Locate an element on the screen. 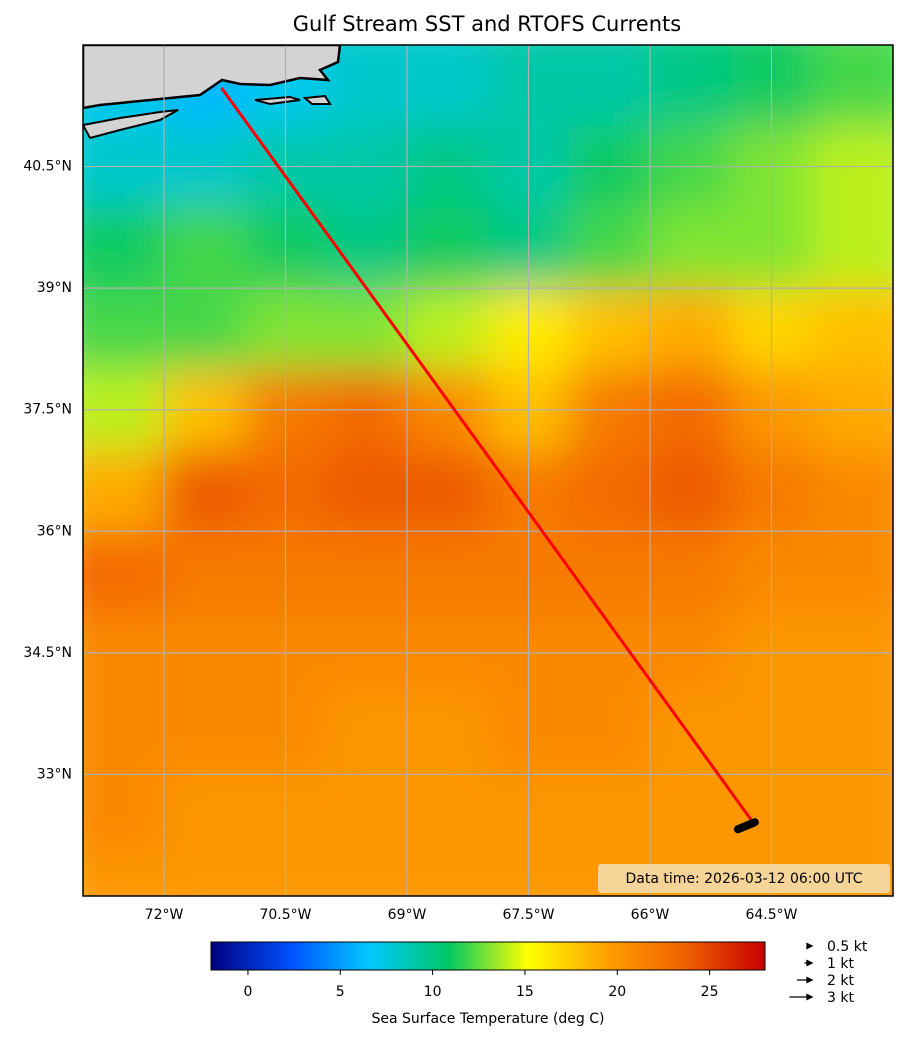  colorbar-tick-label: 15 is located at coordinates (525, 992).